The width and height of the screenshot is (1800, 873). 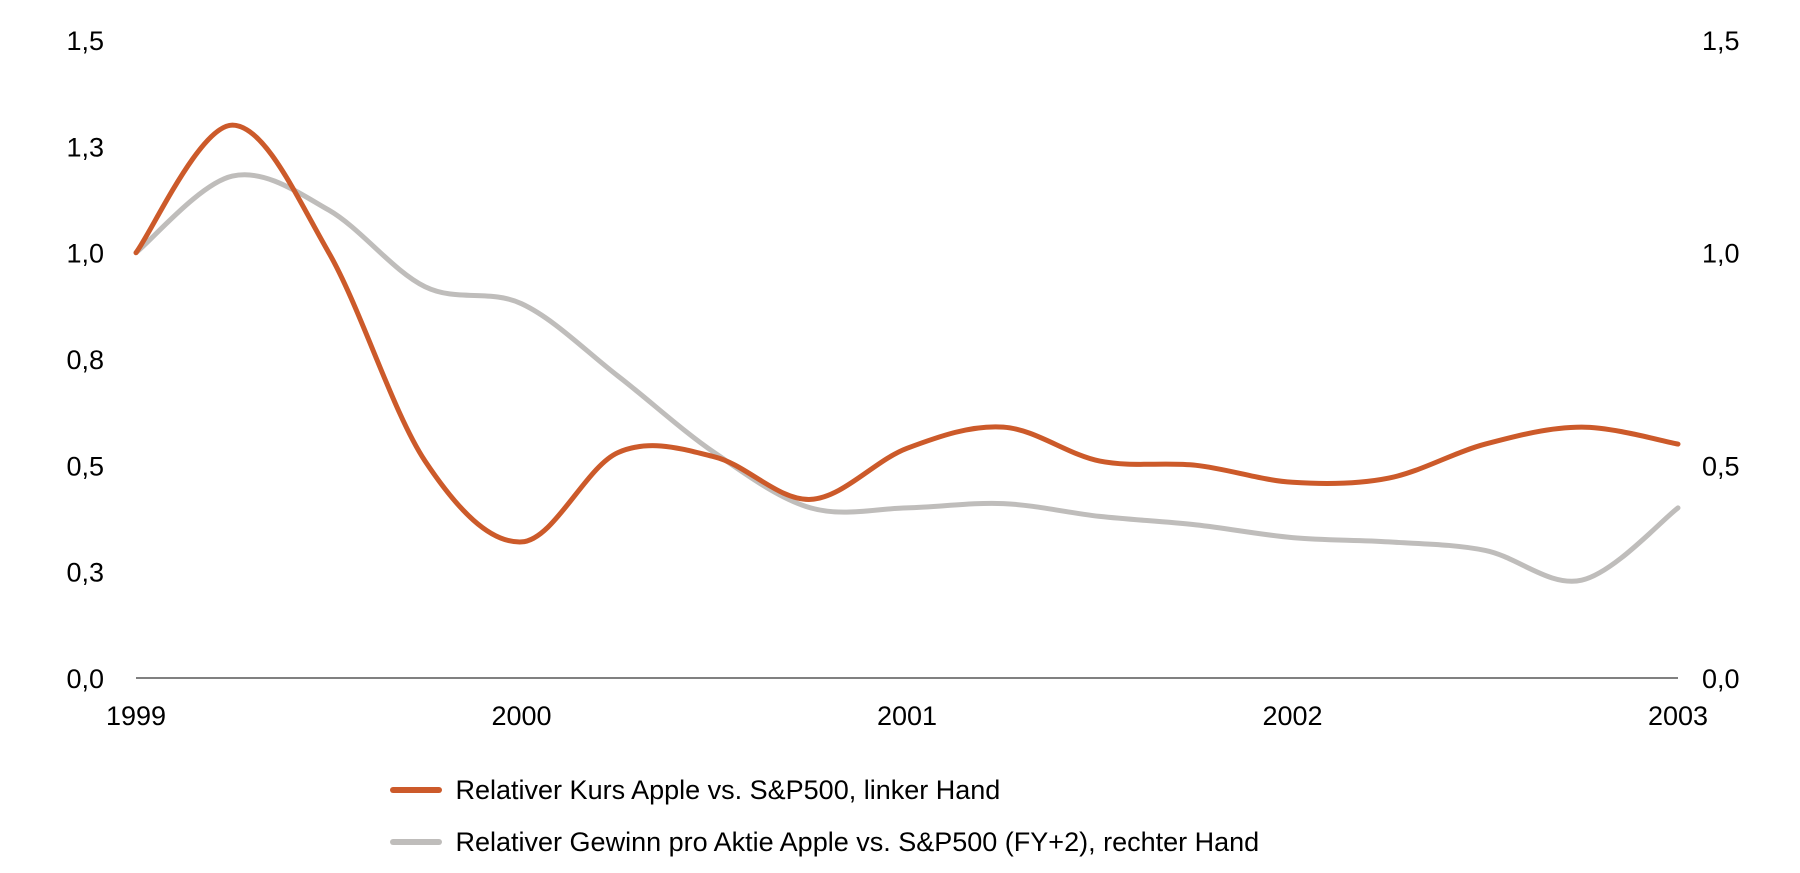 What do you see at coordinates (521, 716) in the screenshot?
I see `x-tick-label: 2000` at bounding box center [521, 716].